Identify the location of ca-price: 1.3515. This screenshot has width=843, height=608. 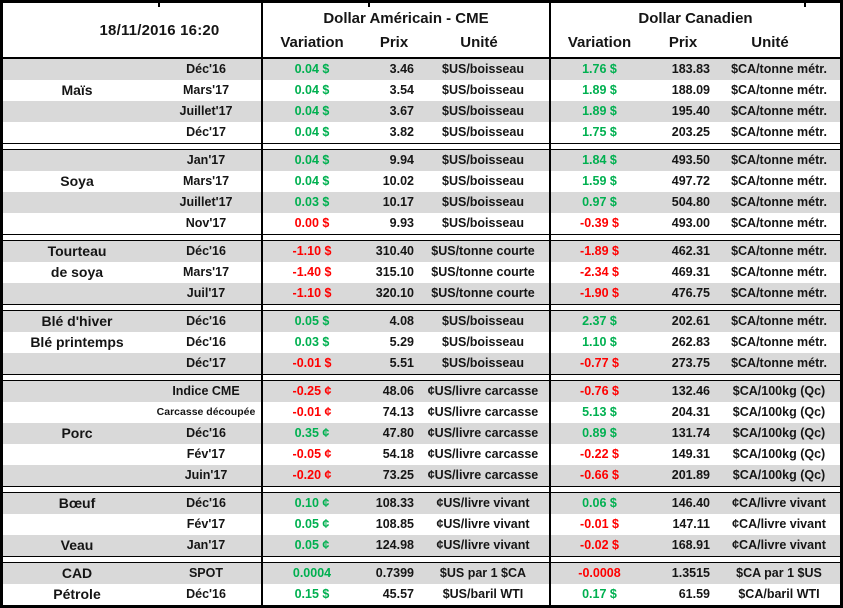
(690, 573).